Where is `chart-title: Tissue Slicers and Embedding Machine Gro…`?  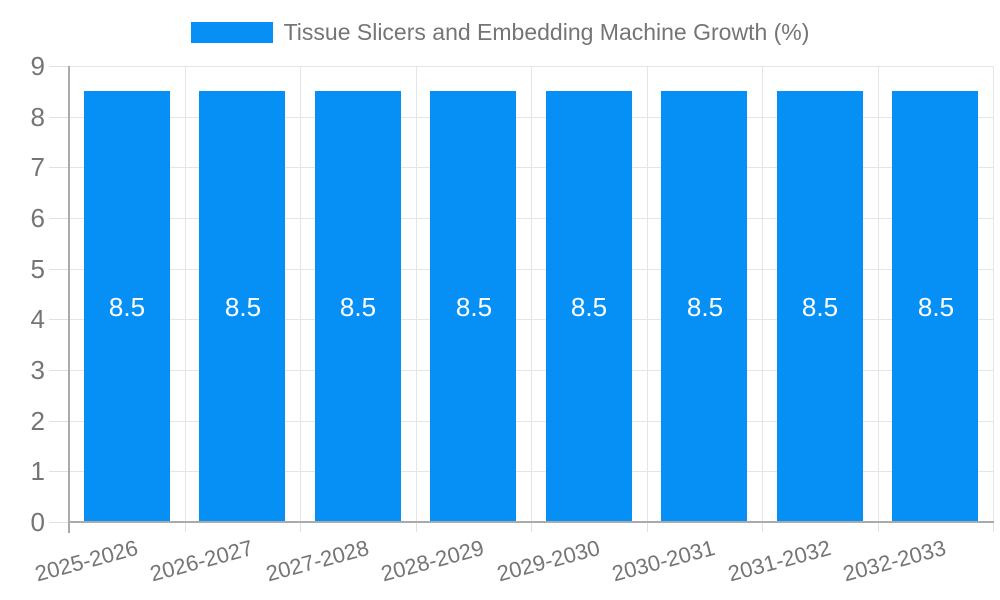
chart-title: Tissue Slicers and Embedding Machine Gro… is located at coordinates (546, 32).